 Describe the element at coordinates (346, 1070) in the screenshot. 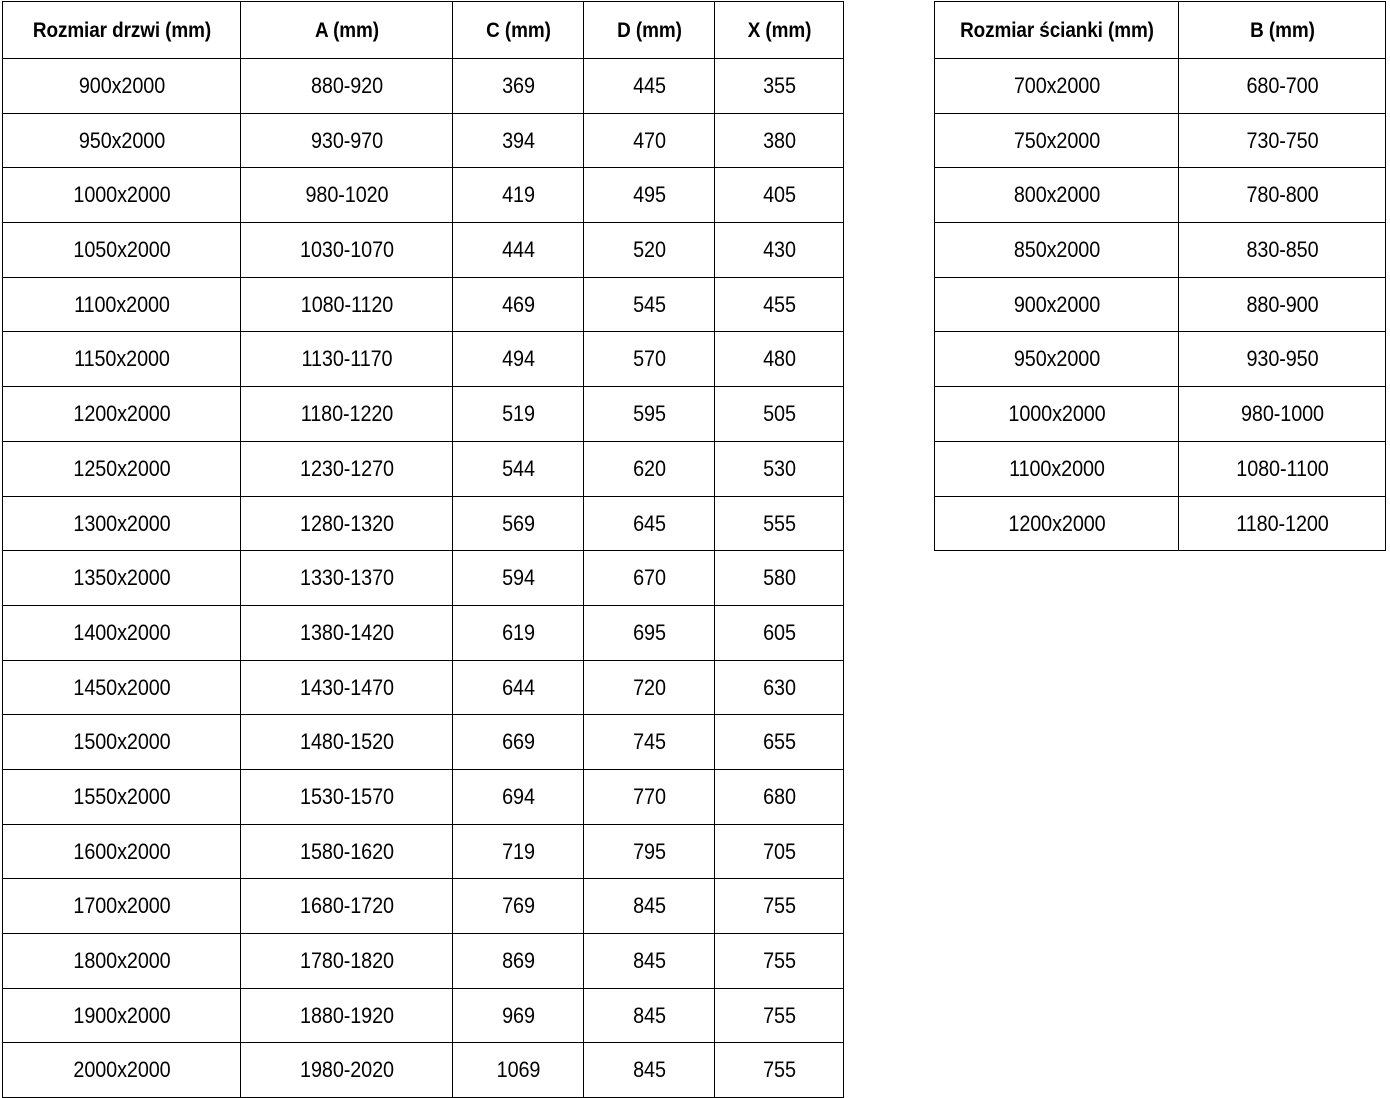

I see `cell-a: 1980-2020` at that location.